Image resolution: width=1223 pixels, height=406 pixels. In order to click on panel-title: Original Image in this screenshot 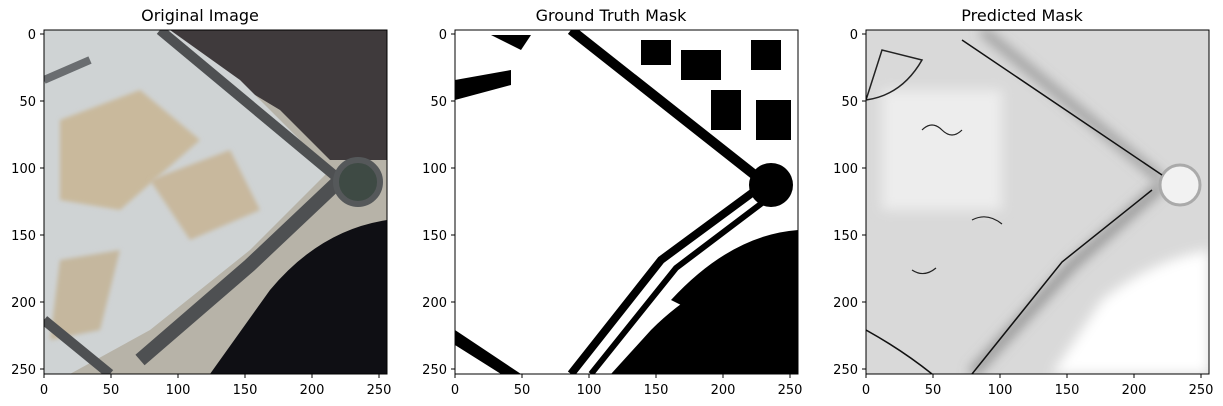, I will do `click(200, 15)`.